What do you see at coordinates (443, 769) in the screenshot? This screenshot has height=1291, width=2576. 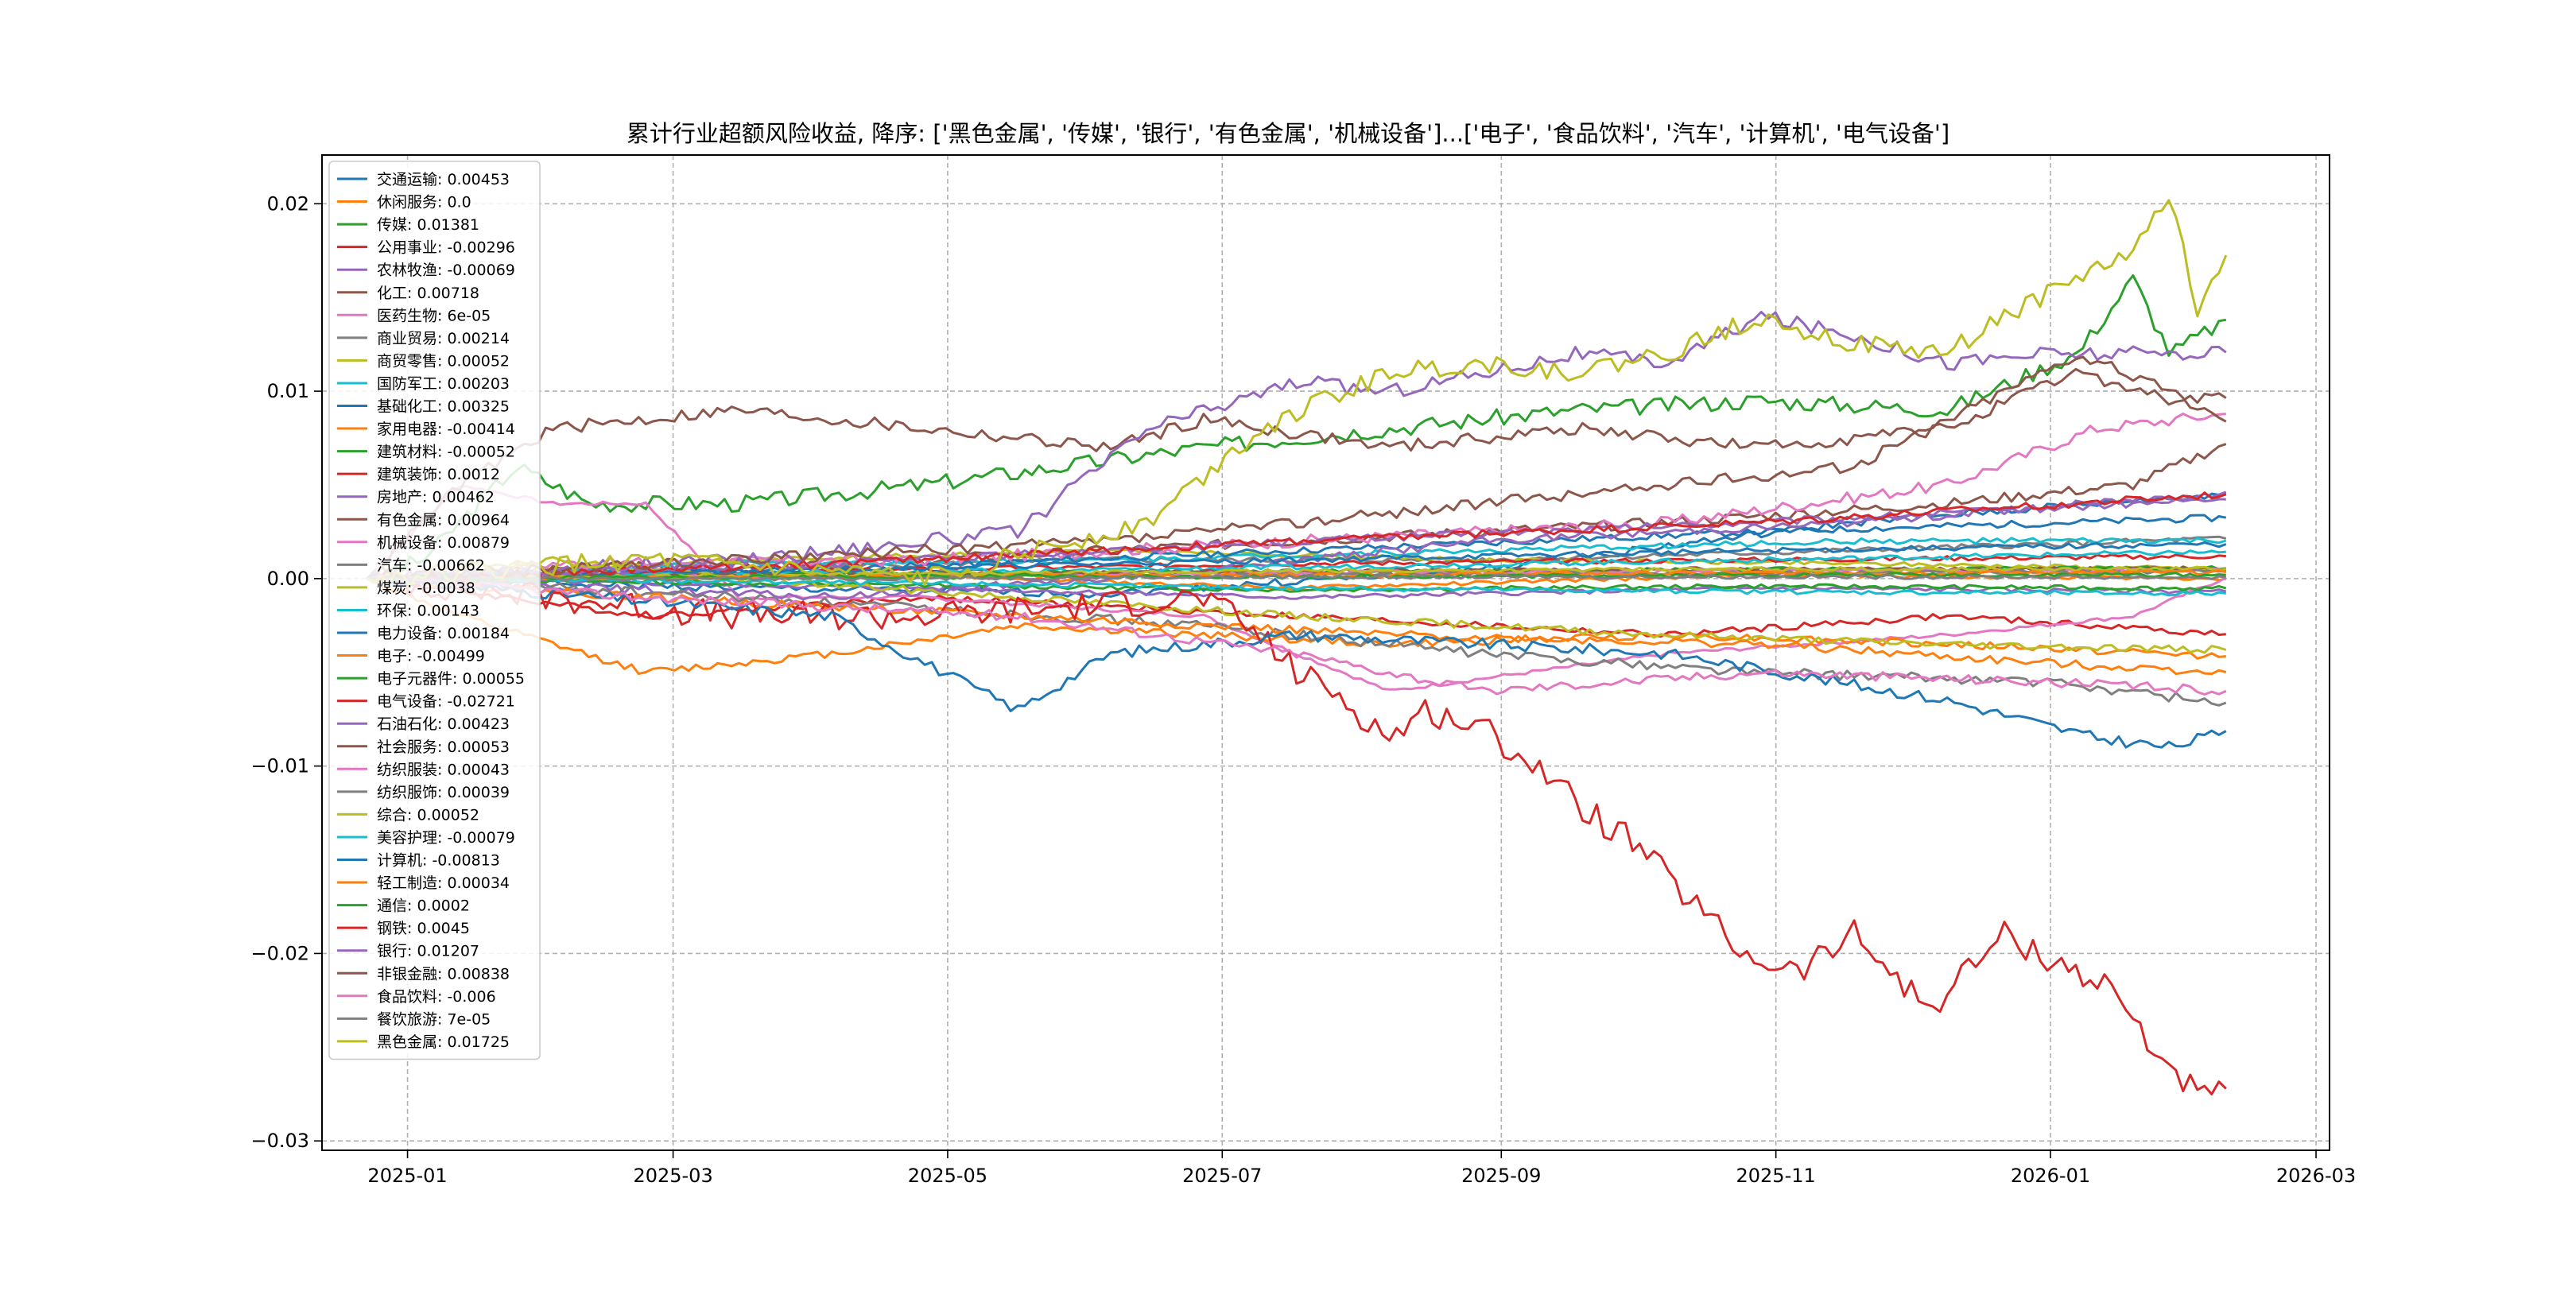 I see `legend-entry: 纺织服装: 0.00043` at bounding box center [443, 769].